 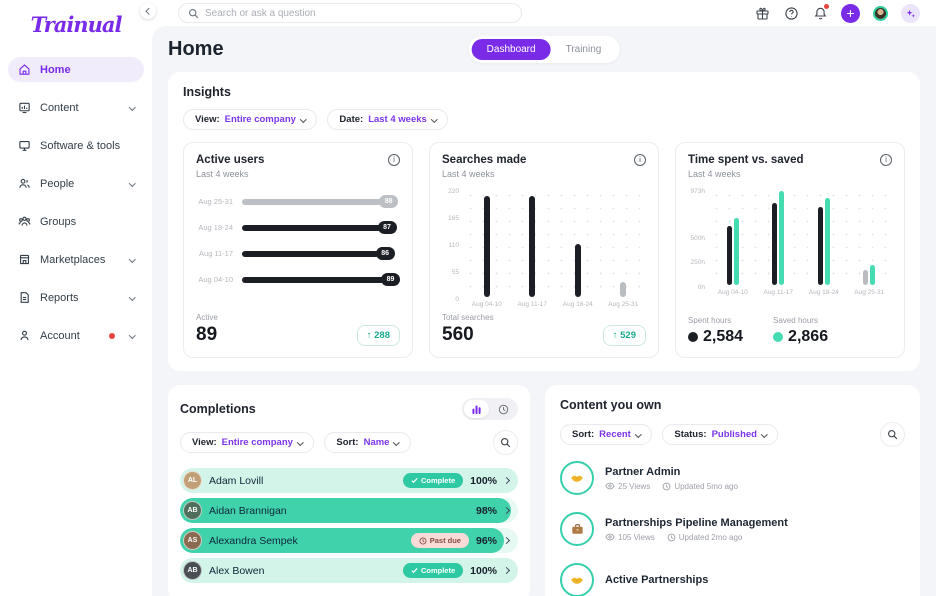 What do you see at coordinates (490, 409) in the screenshot?
I see `completions-view-toggle` at bounding box center [490, 409].